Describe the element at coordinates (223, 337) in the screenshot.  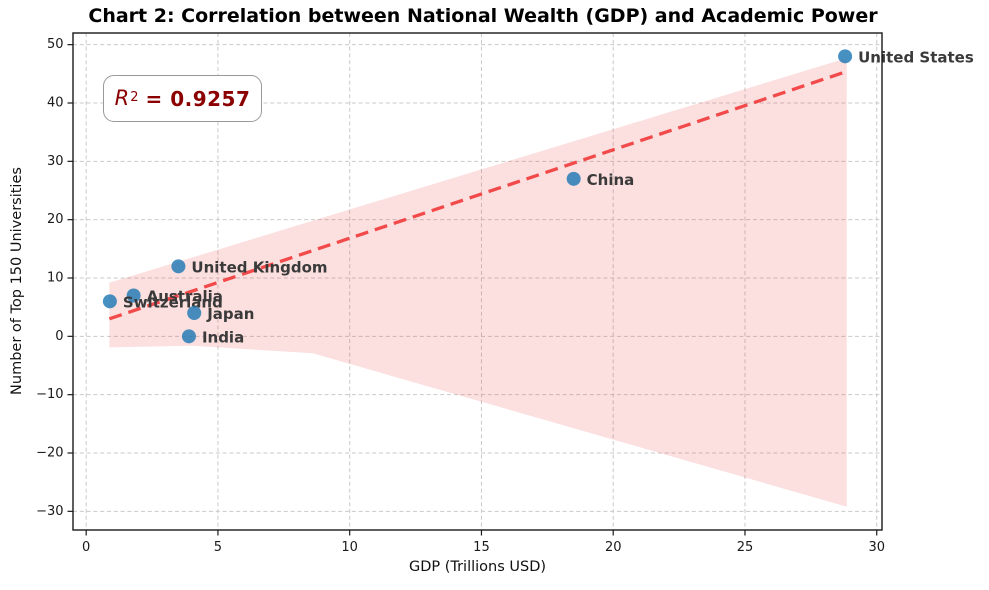
I see `point-label-india: India` at that location.